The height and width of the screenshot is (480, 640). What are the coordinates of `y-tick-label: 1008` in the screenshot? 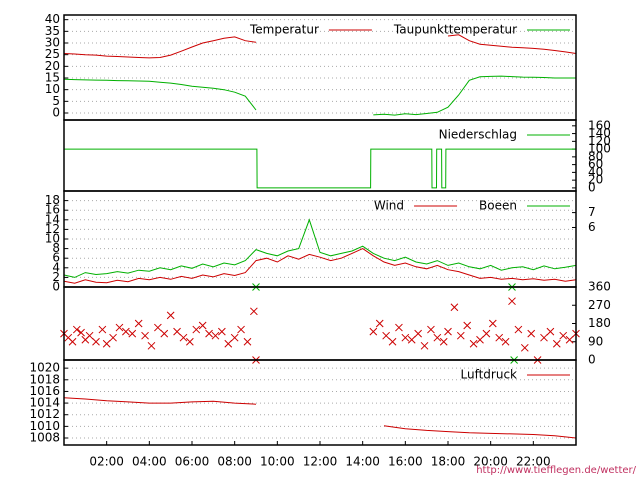 It's located at (44, 438).